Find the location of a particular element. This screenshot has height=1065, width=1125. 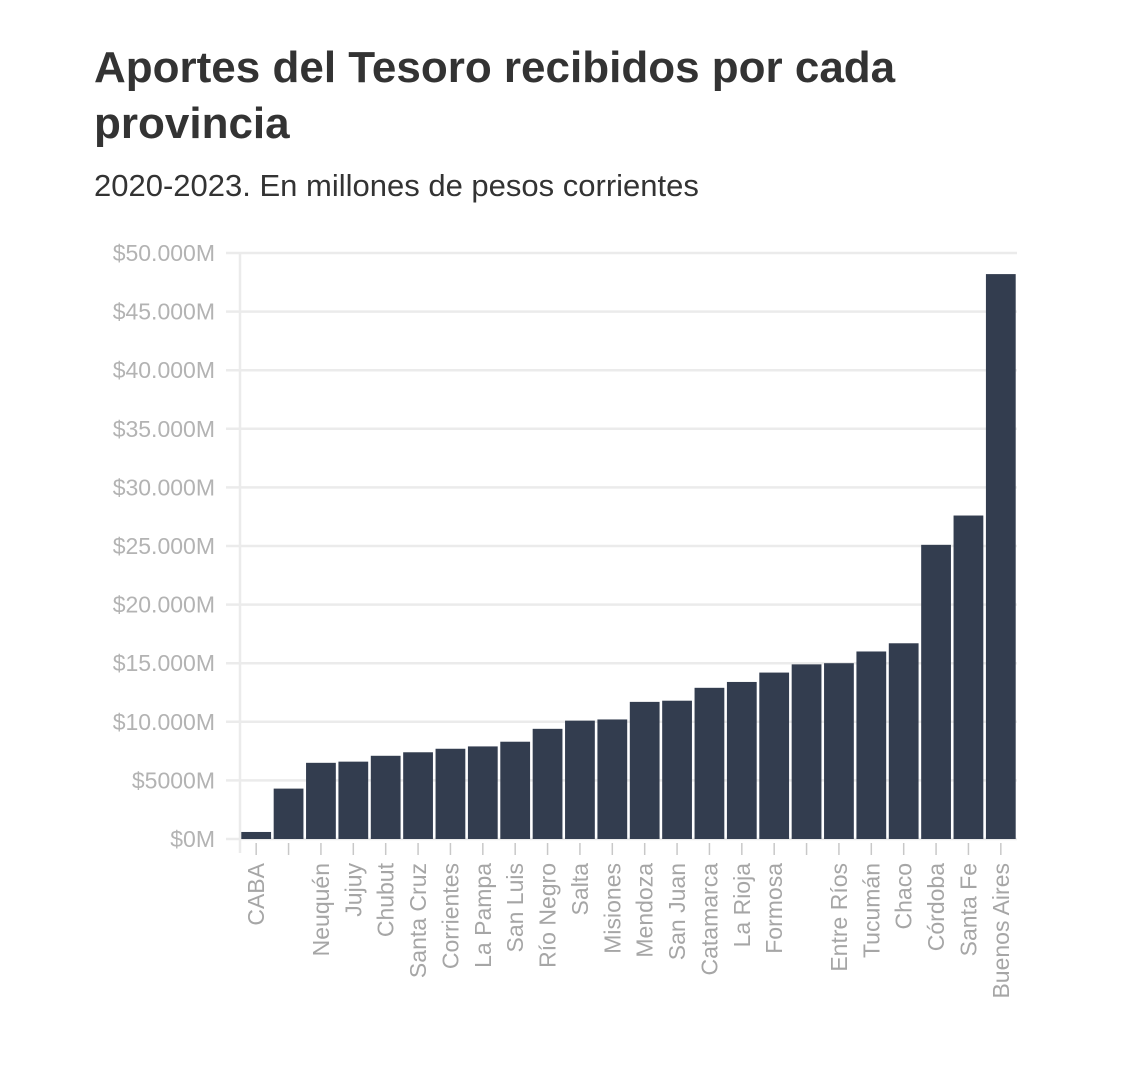

x-axis-ticks is located at coordinates (628, 849).